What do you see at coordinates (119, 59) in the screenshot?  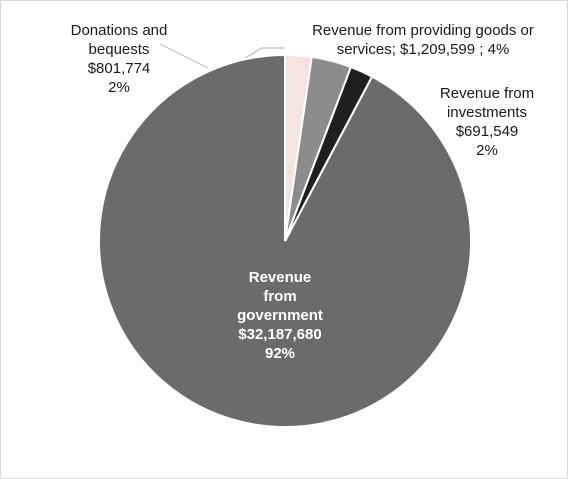 I see `label-donations: Donations and bequests $801,774 2%` at bounding box center [119, 59].